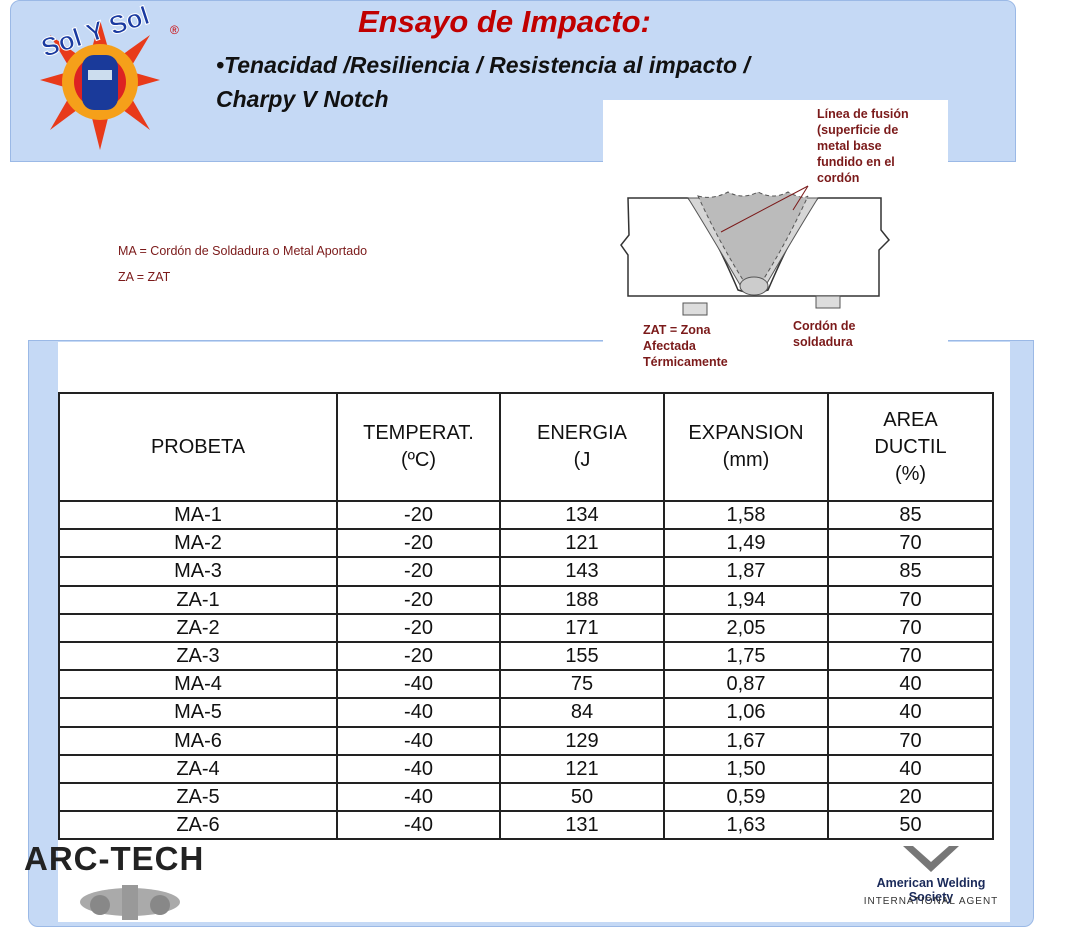  I want to click on text-line: Línea de fusión, so click(863, 114).